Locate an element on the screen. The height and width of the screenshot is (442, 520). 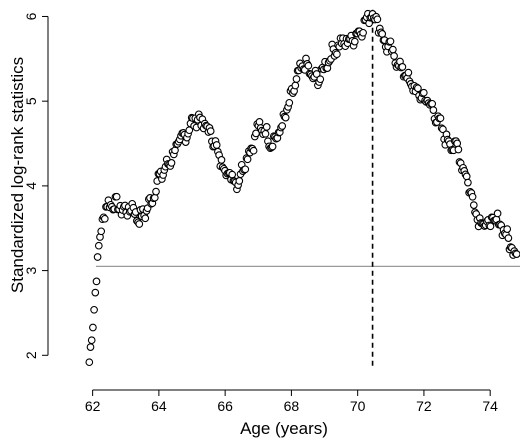
y-tick-label: 5 is located at coordinates (31, 101).